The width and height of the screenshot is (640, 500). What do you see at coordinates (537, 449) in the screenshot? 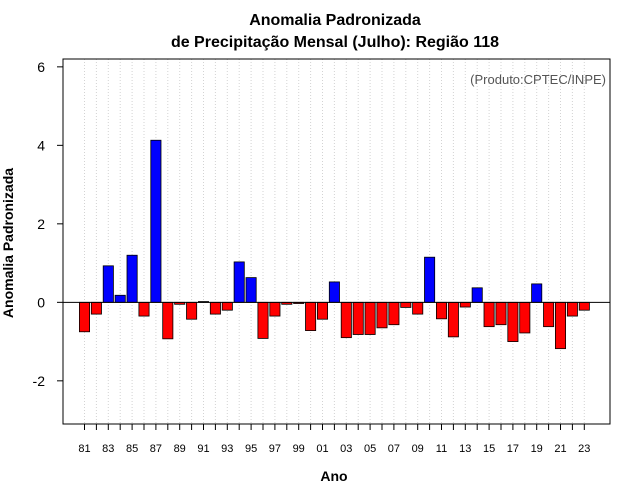
I see `x-tick-label: 19` at bounding box center [537, 449].